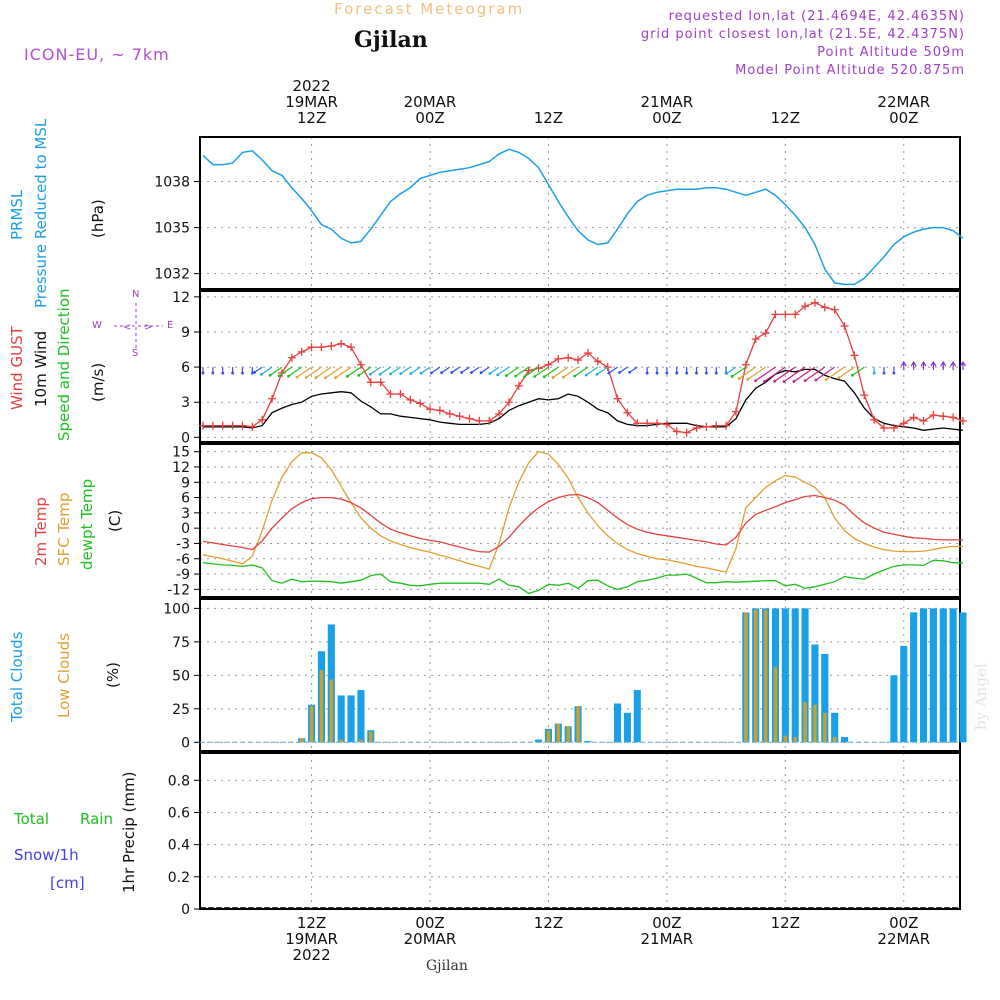 The width and height of the screenshot is (1000, 1000). I want to click on bottom-time-label: 2022, so click(311, 955).